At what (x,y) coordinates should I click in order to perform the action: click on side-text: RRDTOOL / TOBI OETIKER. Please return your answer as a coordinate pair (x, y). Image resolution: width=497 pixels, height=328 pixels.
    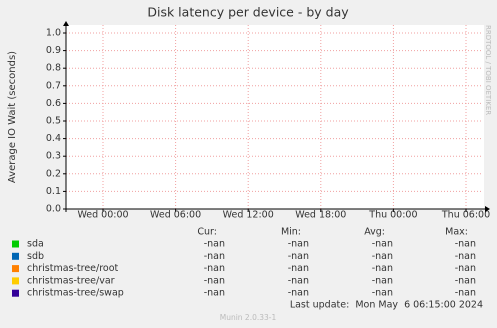
    Looking at the image, I should click on (488, 70).